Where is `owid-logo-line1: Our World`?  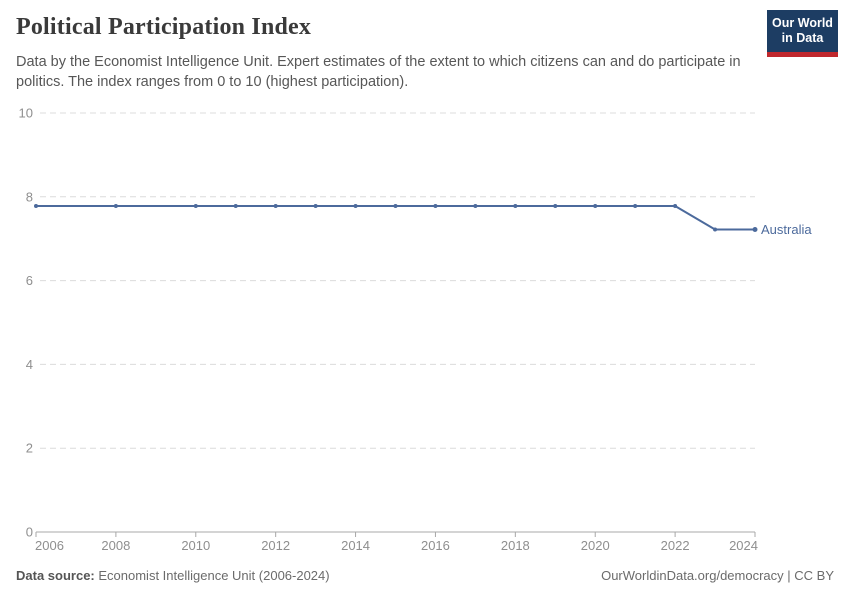
owid-logo-line1: Our World is located at coordinates (802, 23).